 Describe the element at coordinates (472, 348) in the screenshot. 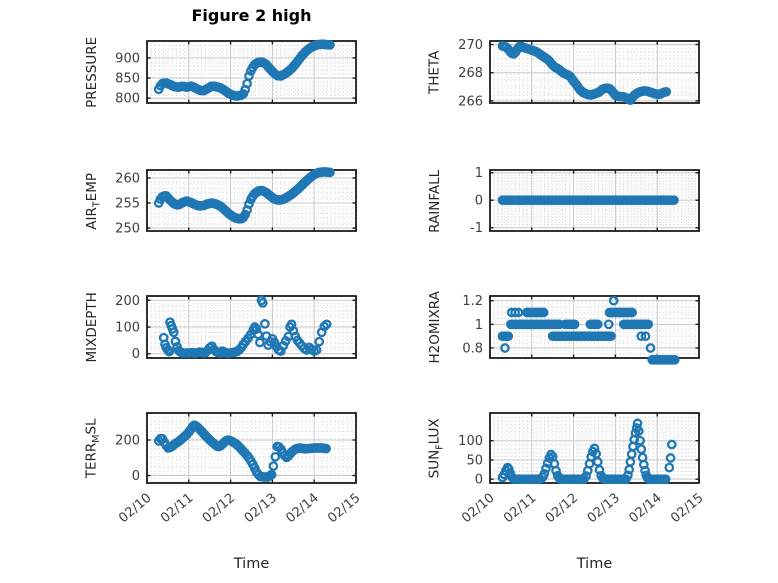

I see `h2omixra-y-tick-label: 0.8` at that location.